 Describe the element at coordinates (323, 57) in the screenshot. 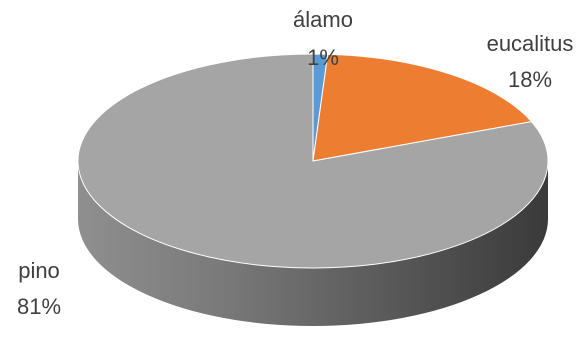

I see `label-percent-alamo: 1%` at that location.